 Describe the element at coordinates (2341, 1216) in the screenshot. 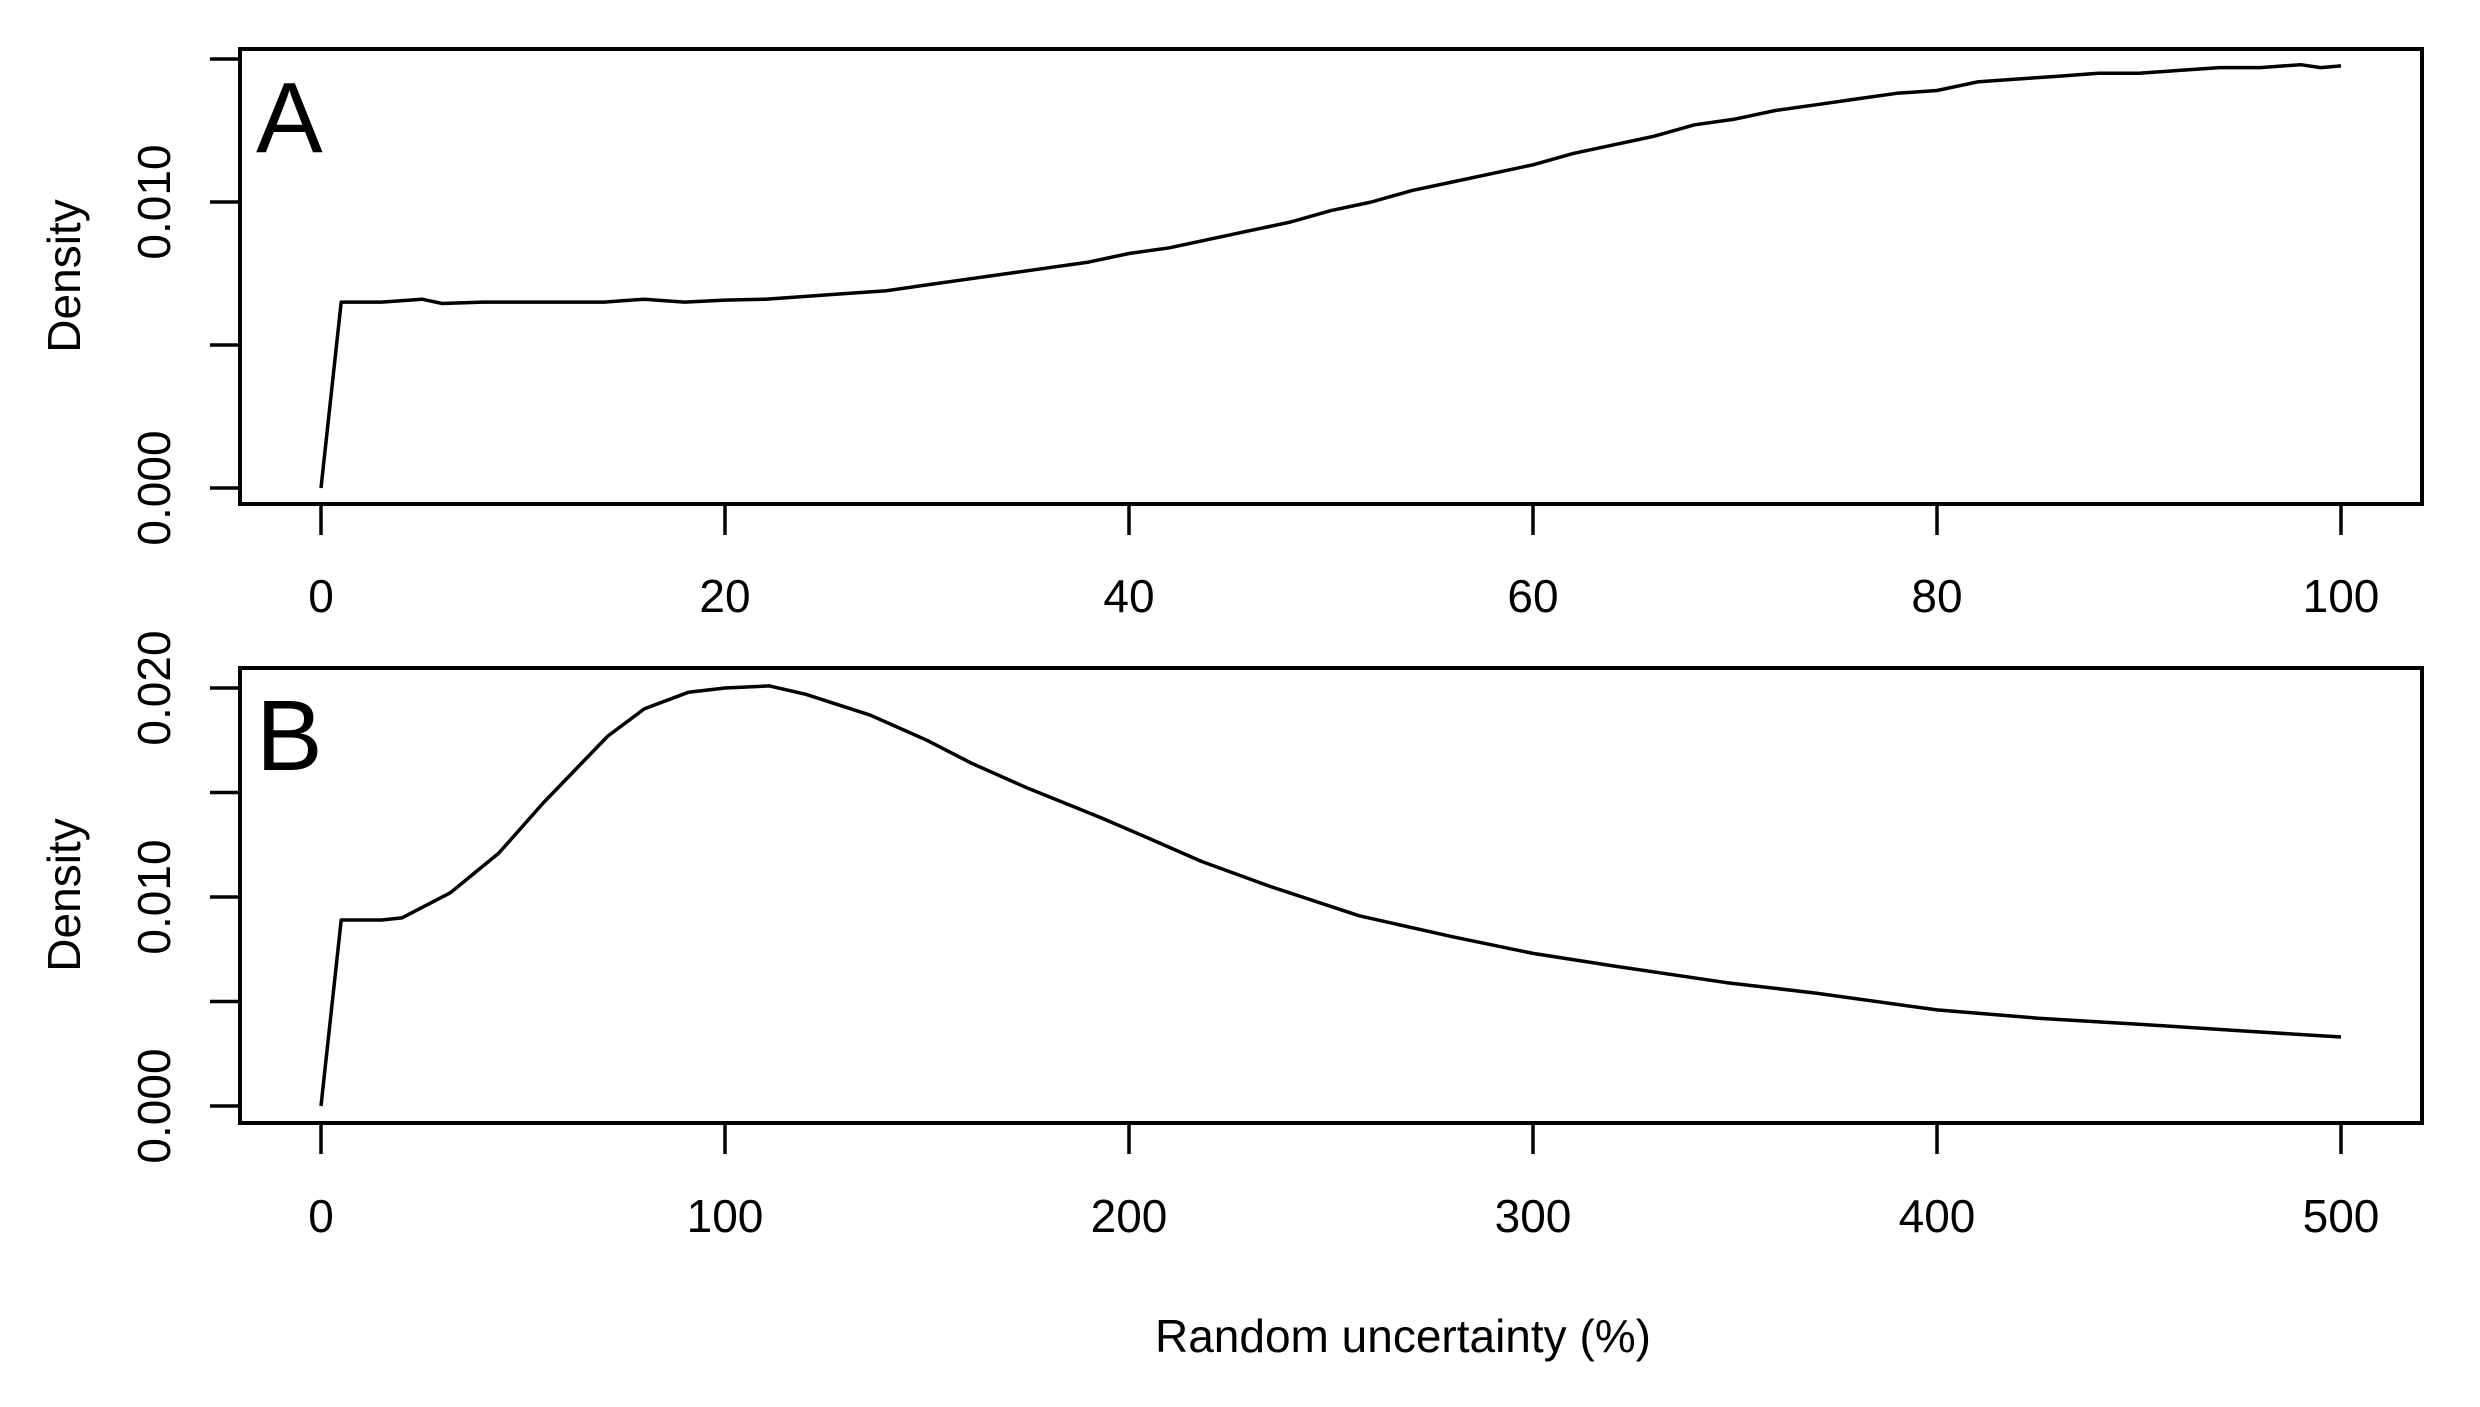

I see `x-tick-label: 500` at that location.